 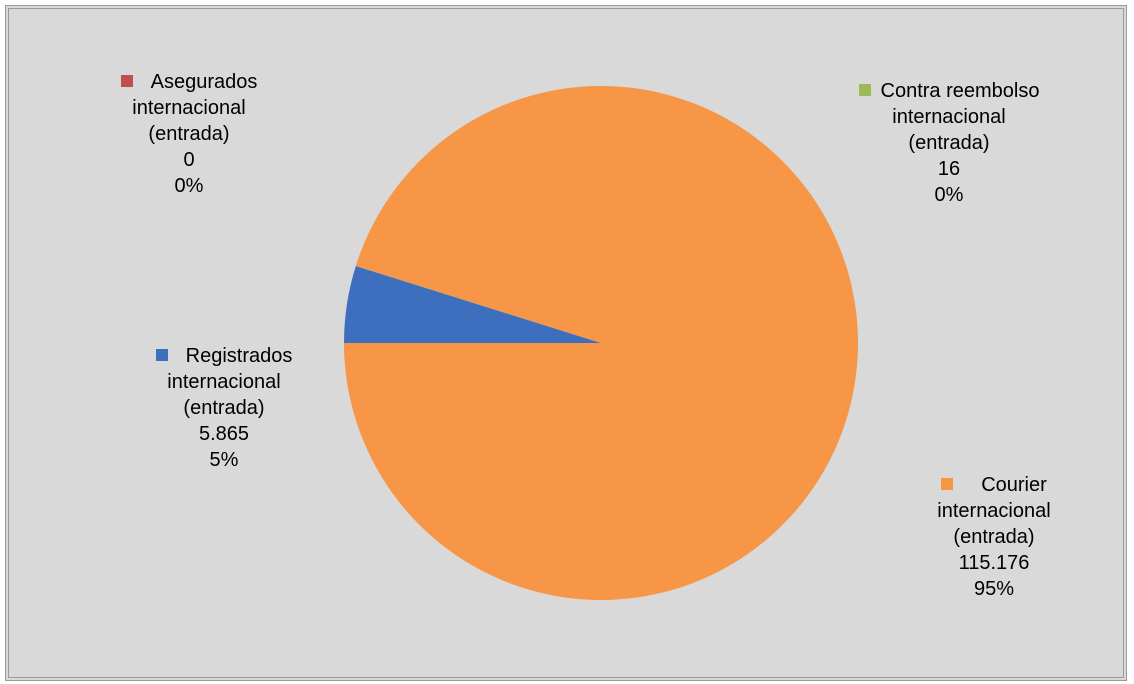 What do you see at coordinates (161, 355) in the screenshot?
I see `legend-swatch-registrados` at bounding box center [161, 355].